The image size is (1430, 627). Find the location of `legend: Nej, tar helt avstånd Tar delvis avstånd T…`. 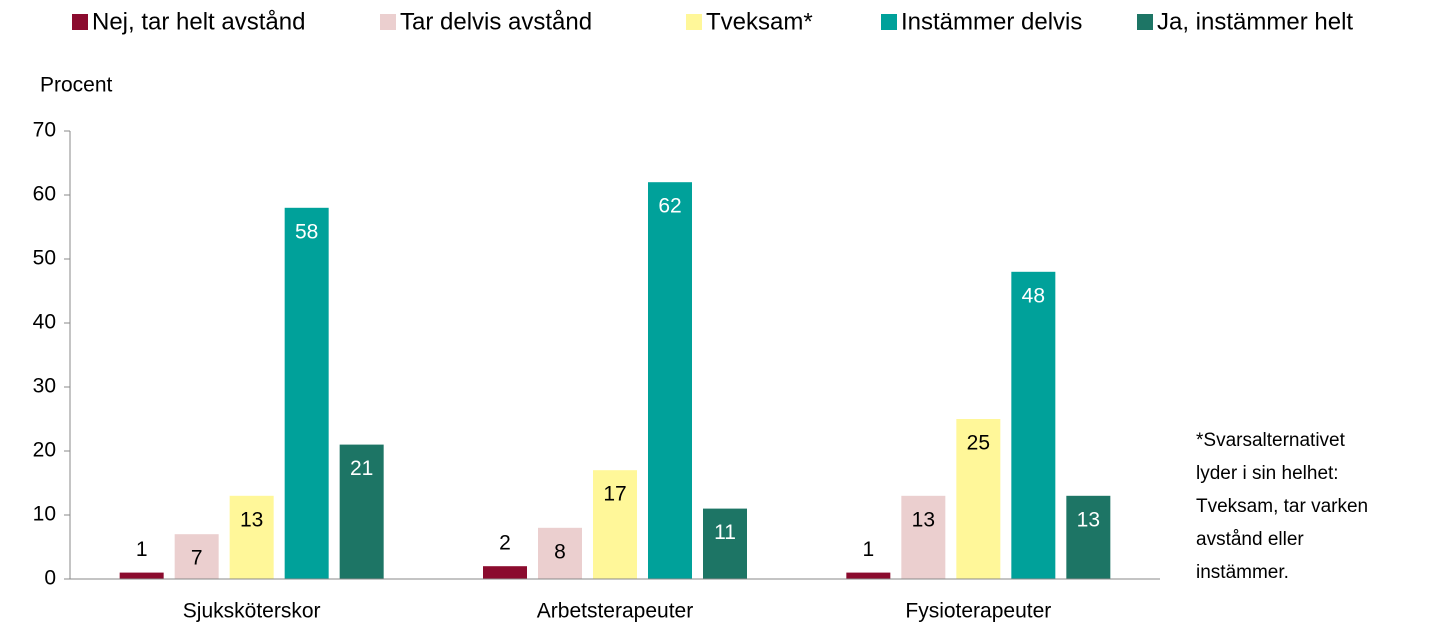

legend: Nej, tar helt avstånd Tar delvis avstånd T… is located at coordinates (712, 21).